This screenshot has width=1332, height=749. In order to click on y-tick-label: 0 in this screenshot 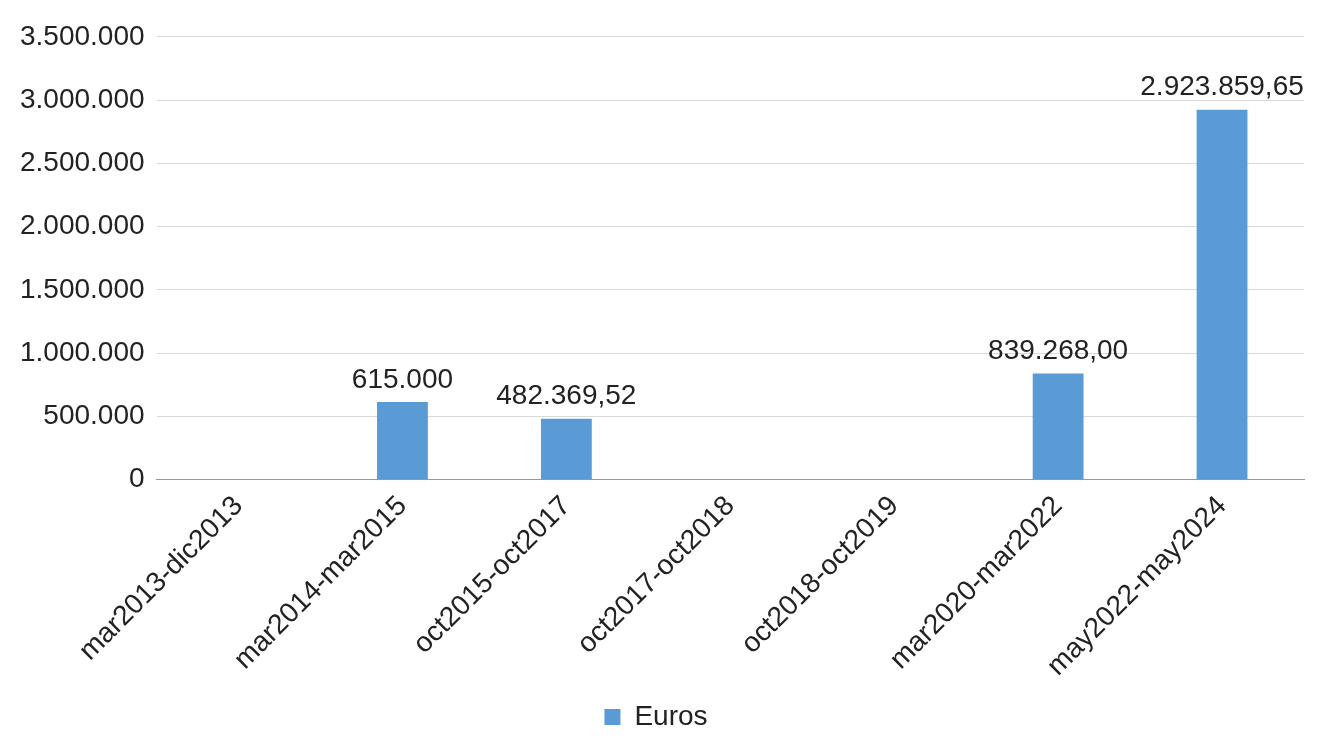, I will do `click(136, 478)`.